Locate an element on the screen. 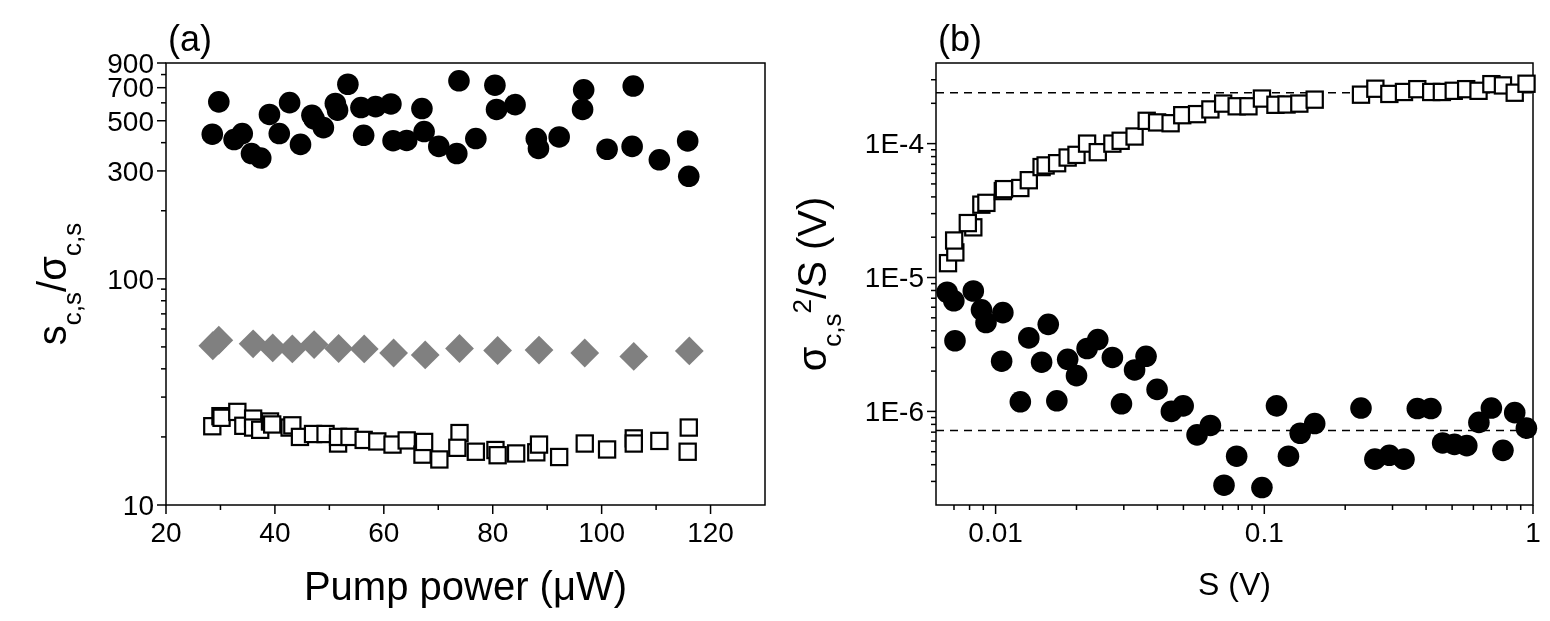 The height and width of the screenshot is (621, 1550). x-tick-label: 80 is located at coordinates (493, 532).